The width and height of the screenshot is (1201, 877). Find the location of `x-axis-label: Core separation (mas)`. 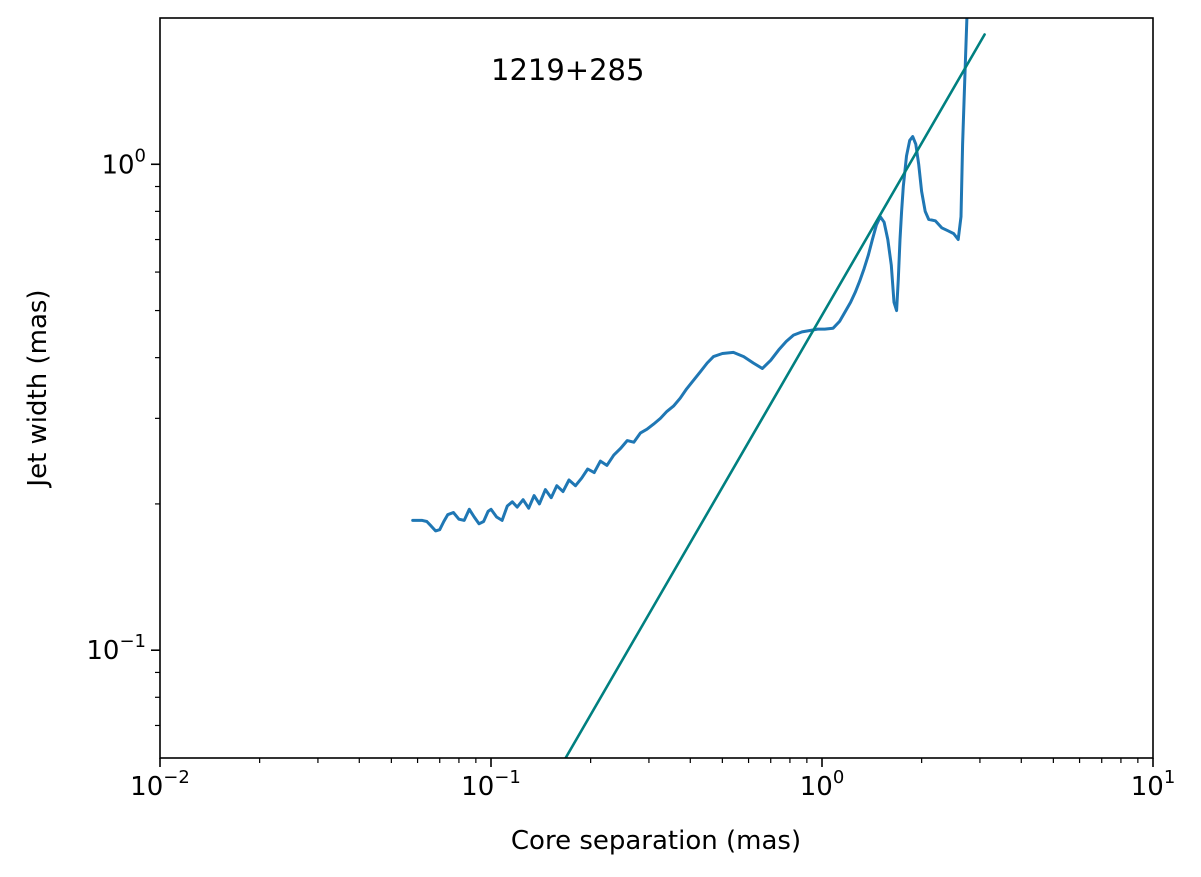

x-axis-label: Core separation (mas) is located at coordinates (656, 841).